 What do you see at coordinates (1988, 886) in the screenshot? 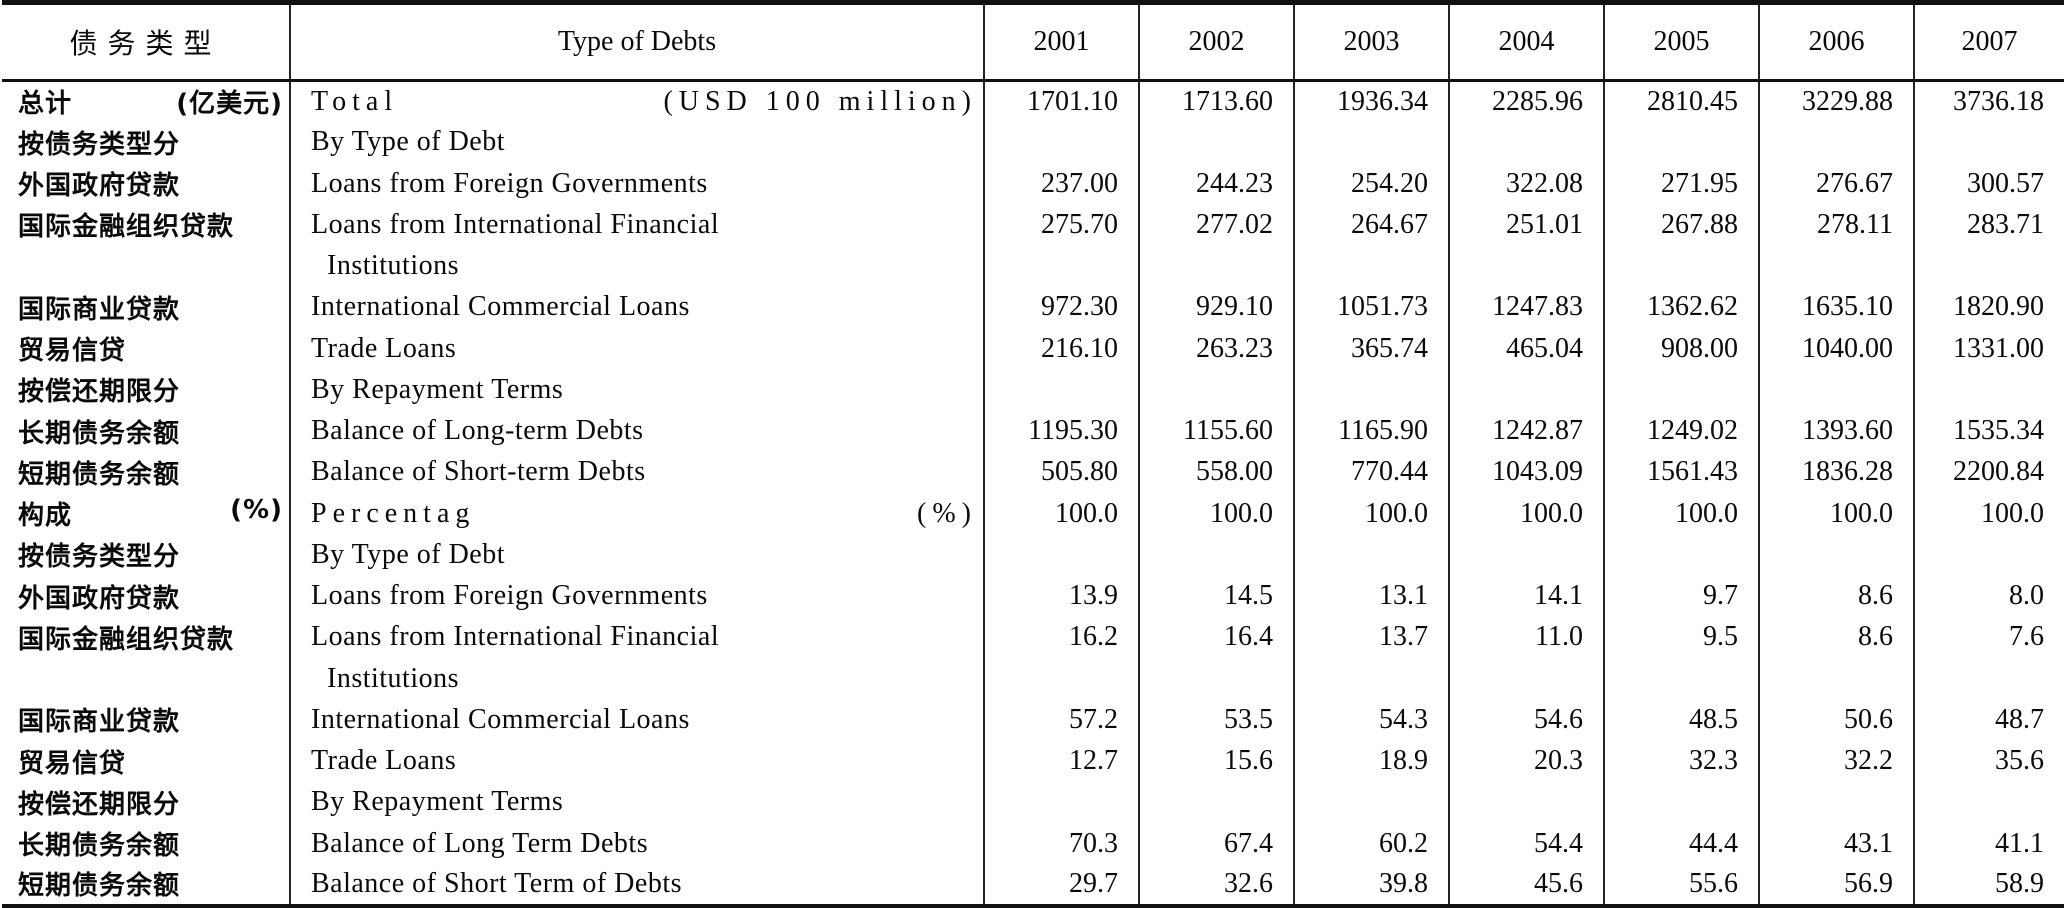
I see `value-cell-2007: 58.9` at bounding box center [1988, 886].